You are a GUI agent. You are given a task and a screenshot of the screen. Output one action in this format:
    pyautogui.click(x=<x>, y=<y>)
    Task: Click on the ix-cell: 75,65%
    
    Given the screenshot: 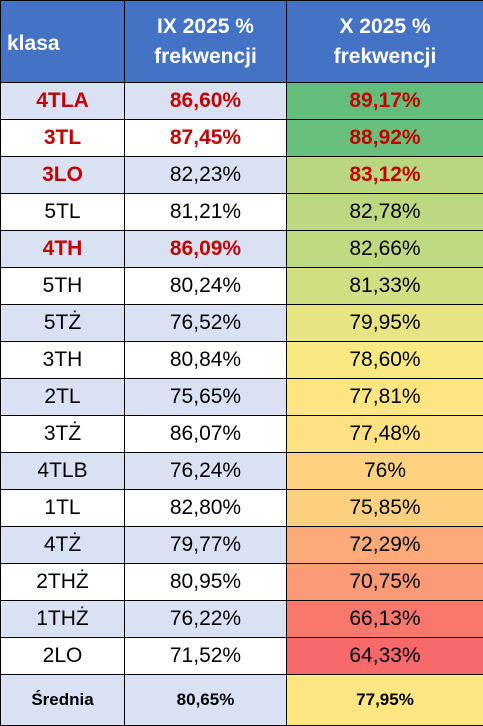 What is the action you would take?
    pyautogui.click(x=206, y=397)
    